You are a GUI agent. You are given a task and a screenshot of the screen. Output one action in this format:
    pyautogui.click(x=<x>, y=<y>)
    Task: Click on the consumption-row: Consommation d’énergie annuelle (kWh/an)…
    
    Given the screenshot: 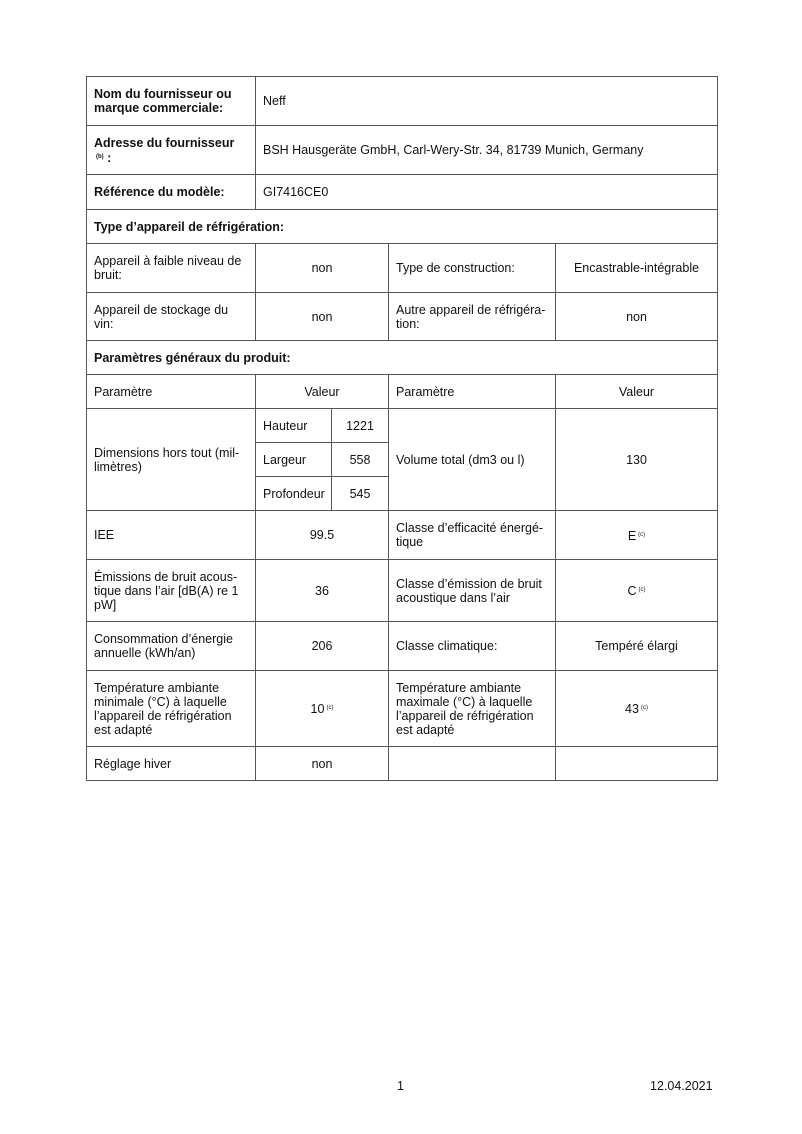 What is the action you would take?
    pyautogui.click(x=402, y=646)
    